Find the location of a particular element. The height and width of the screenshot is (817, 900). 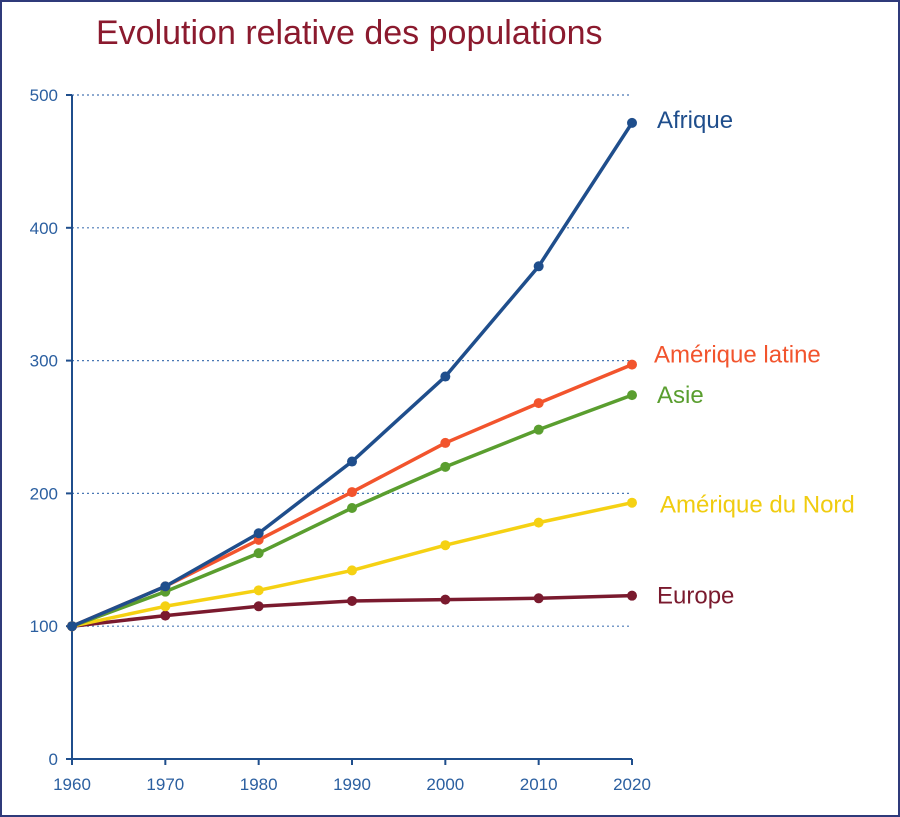

series-label-am-rique-du-nord: Amérique du Nord is located at coordinates (757, 505).